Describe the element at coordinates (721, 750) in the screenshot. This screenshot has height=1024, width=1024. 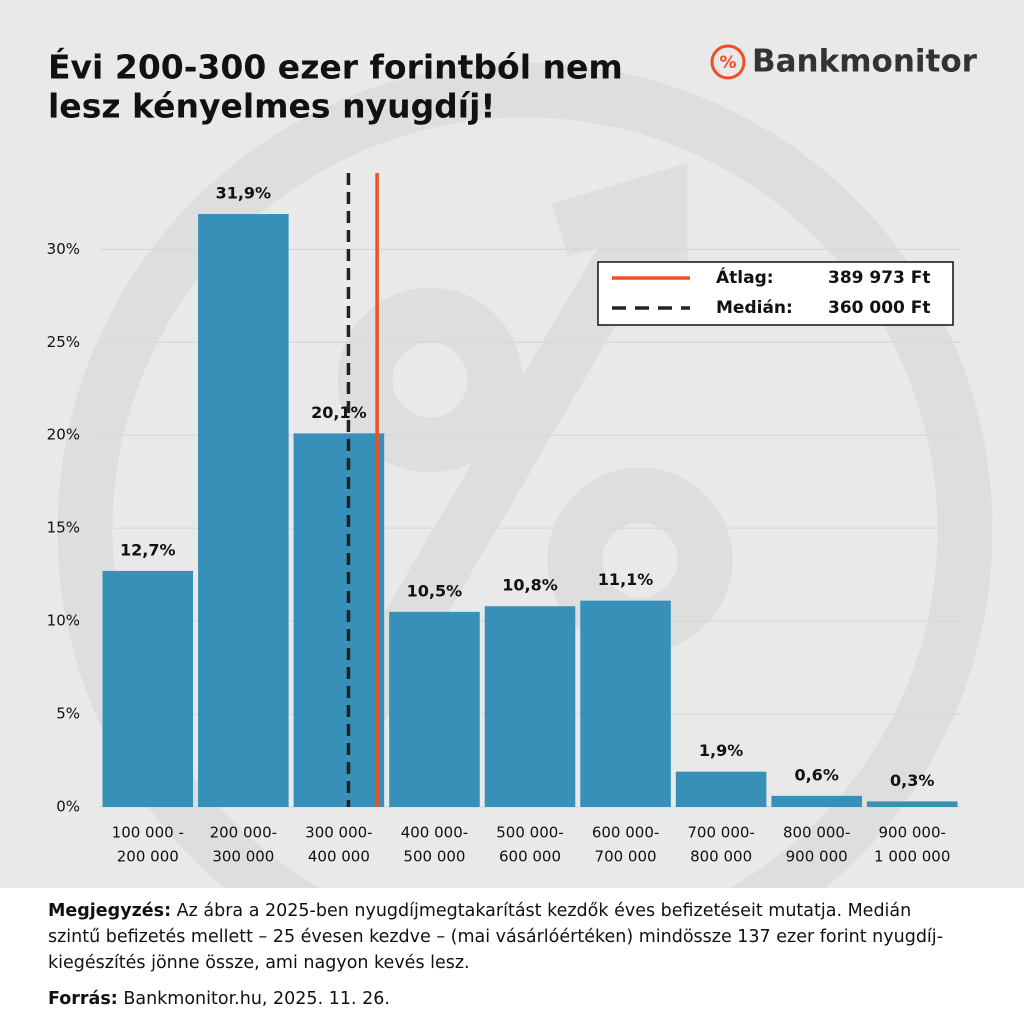
I see `data-label: 1,9%` at that location.